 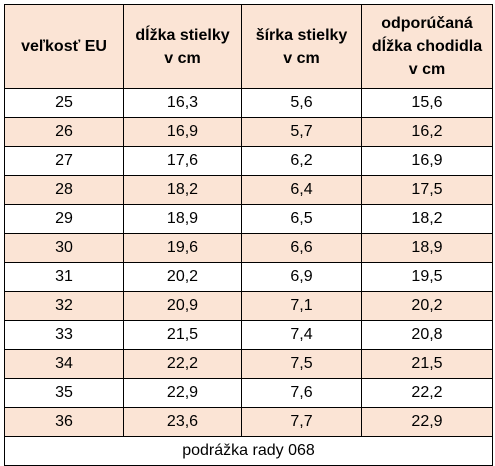 What do you see at coordinates (182, 103) in the screenshot?
I see `cell-insole-length: 16,3` at bounding box center [182, 103].